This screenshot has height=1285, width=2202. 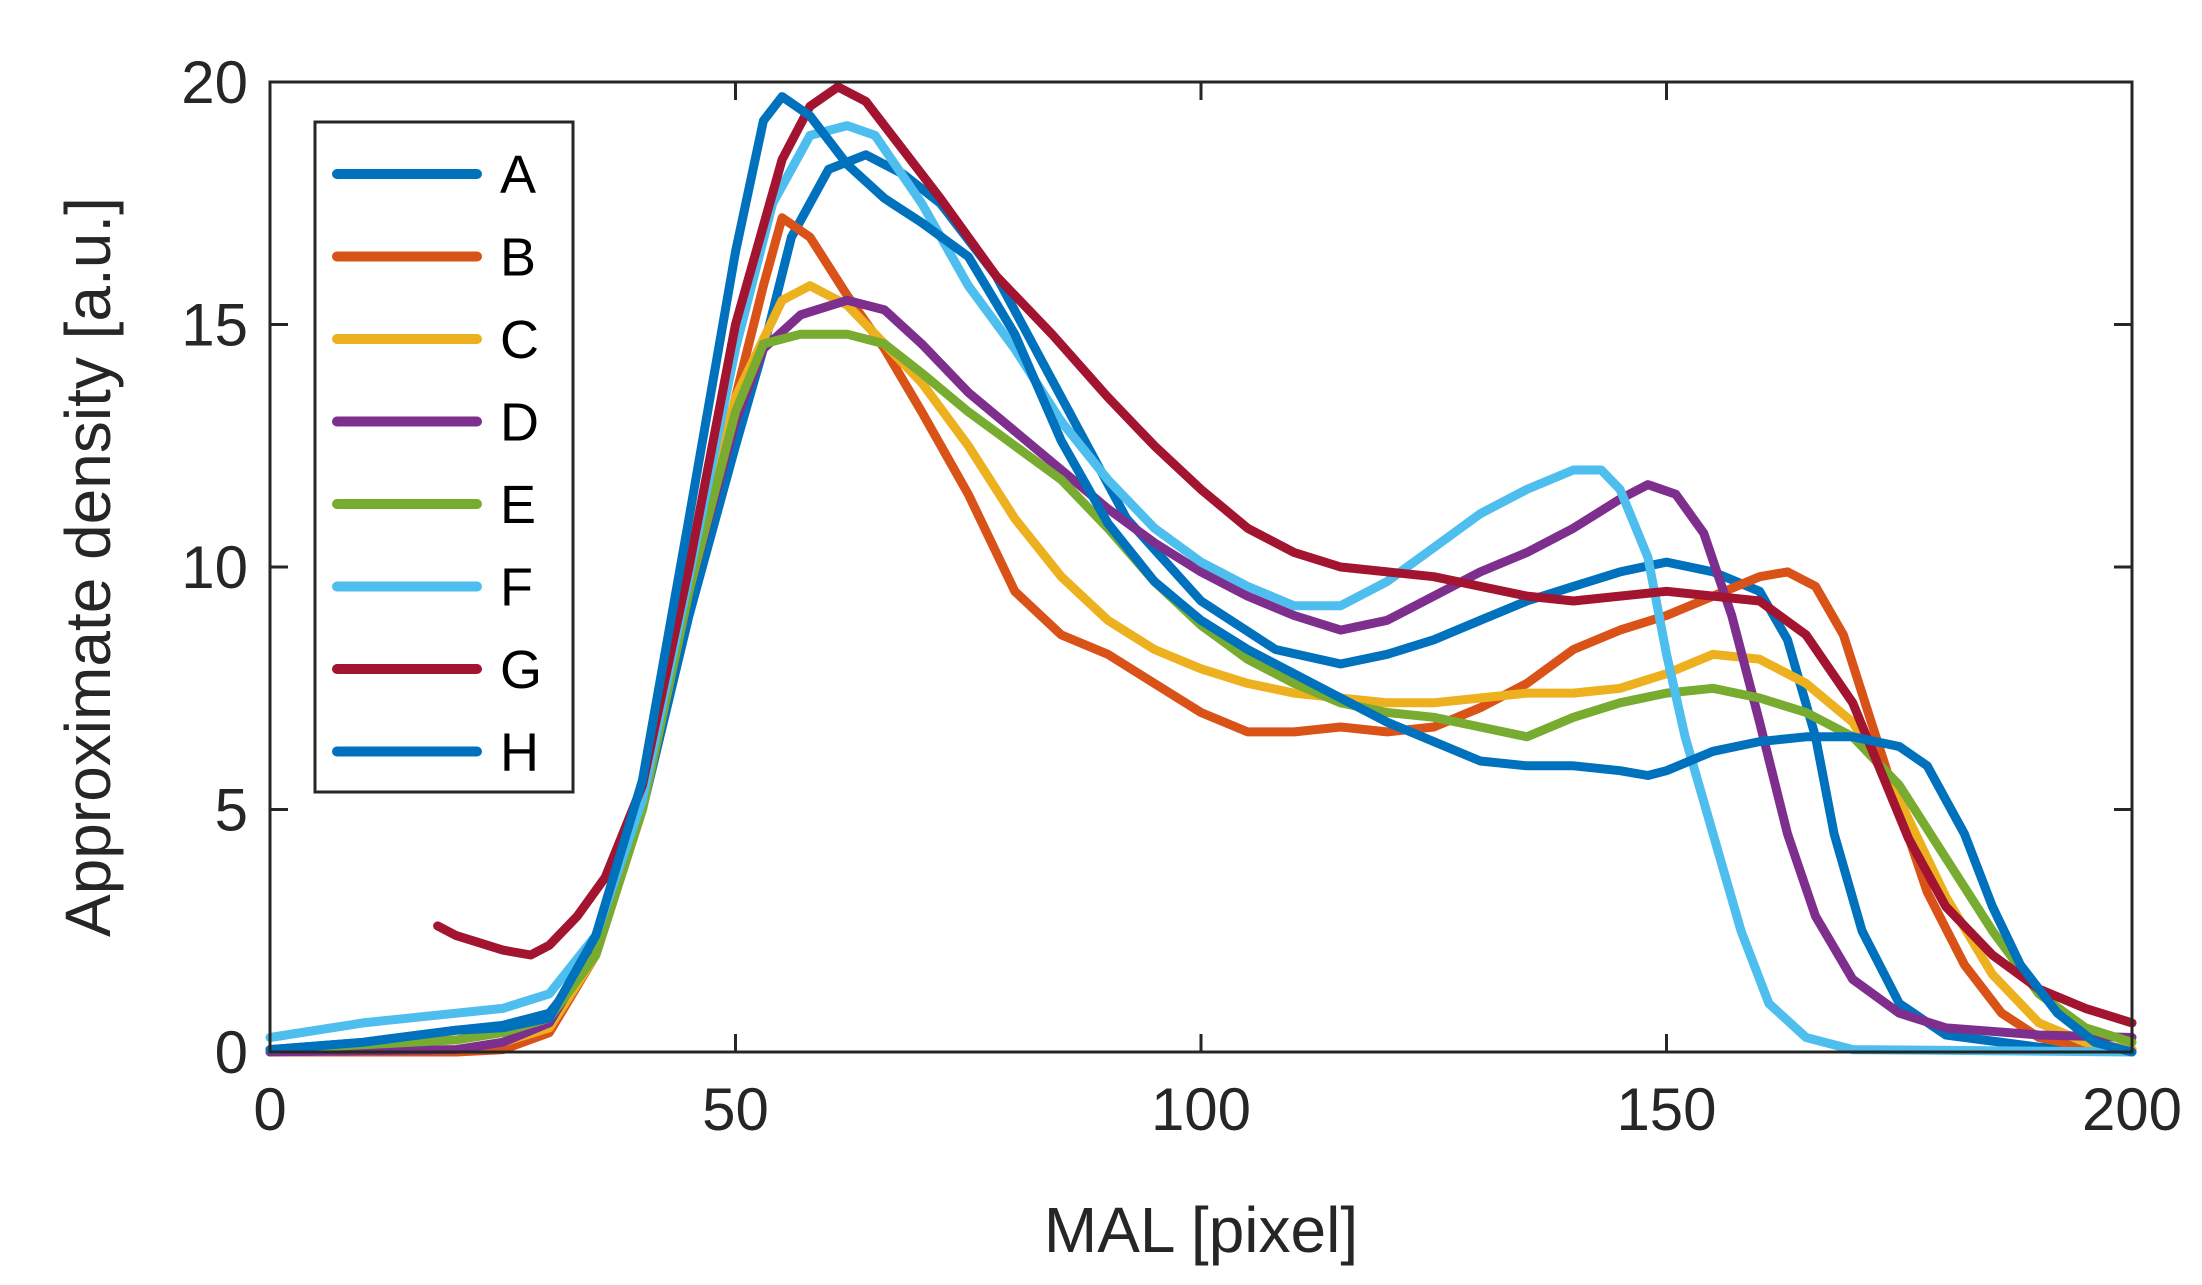 I want to click on legend-label-A: A, so click(x=518, y=175).